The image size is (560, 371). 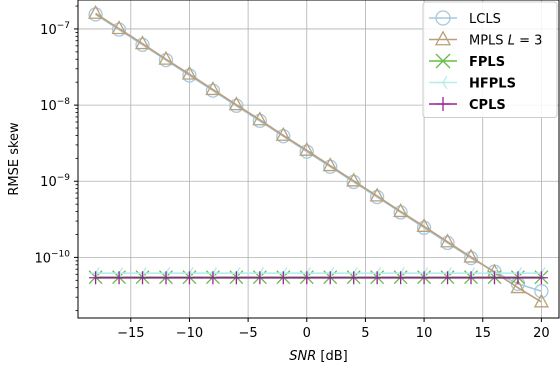 What do you see at coordinates (492, 84) in the screenshot?
I see `legend-label: HFPLS` at bounding box center [492, 84].